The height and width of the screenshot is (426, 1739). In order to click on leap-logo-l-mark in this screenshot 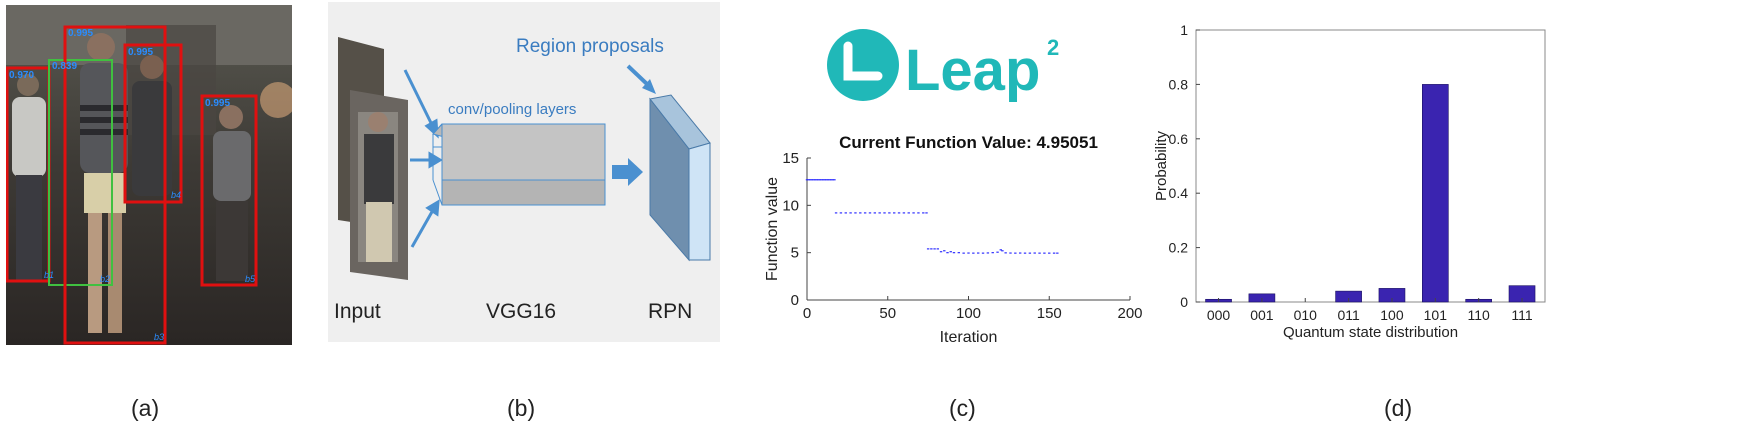, I will do `click(863, 61)`.